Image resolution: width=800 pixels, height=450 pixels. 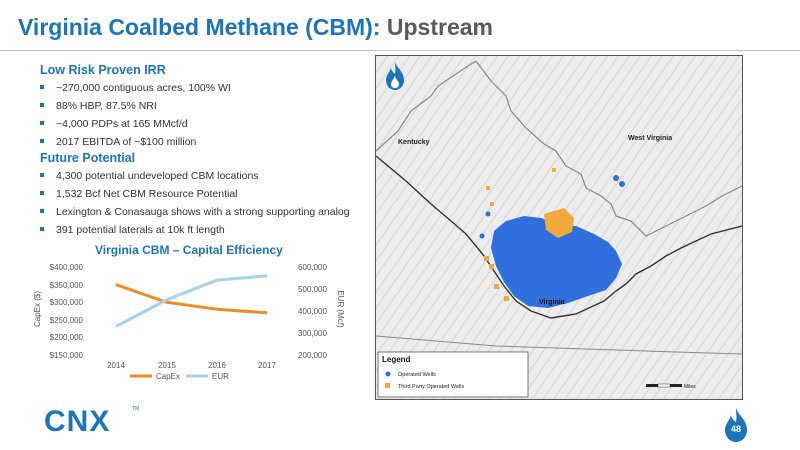 I want to click on chart-title: Virginia CBM – Capital Efficiency, so click(x=189, y=250).